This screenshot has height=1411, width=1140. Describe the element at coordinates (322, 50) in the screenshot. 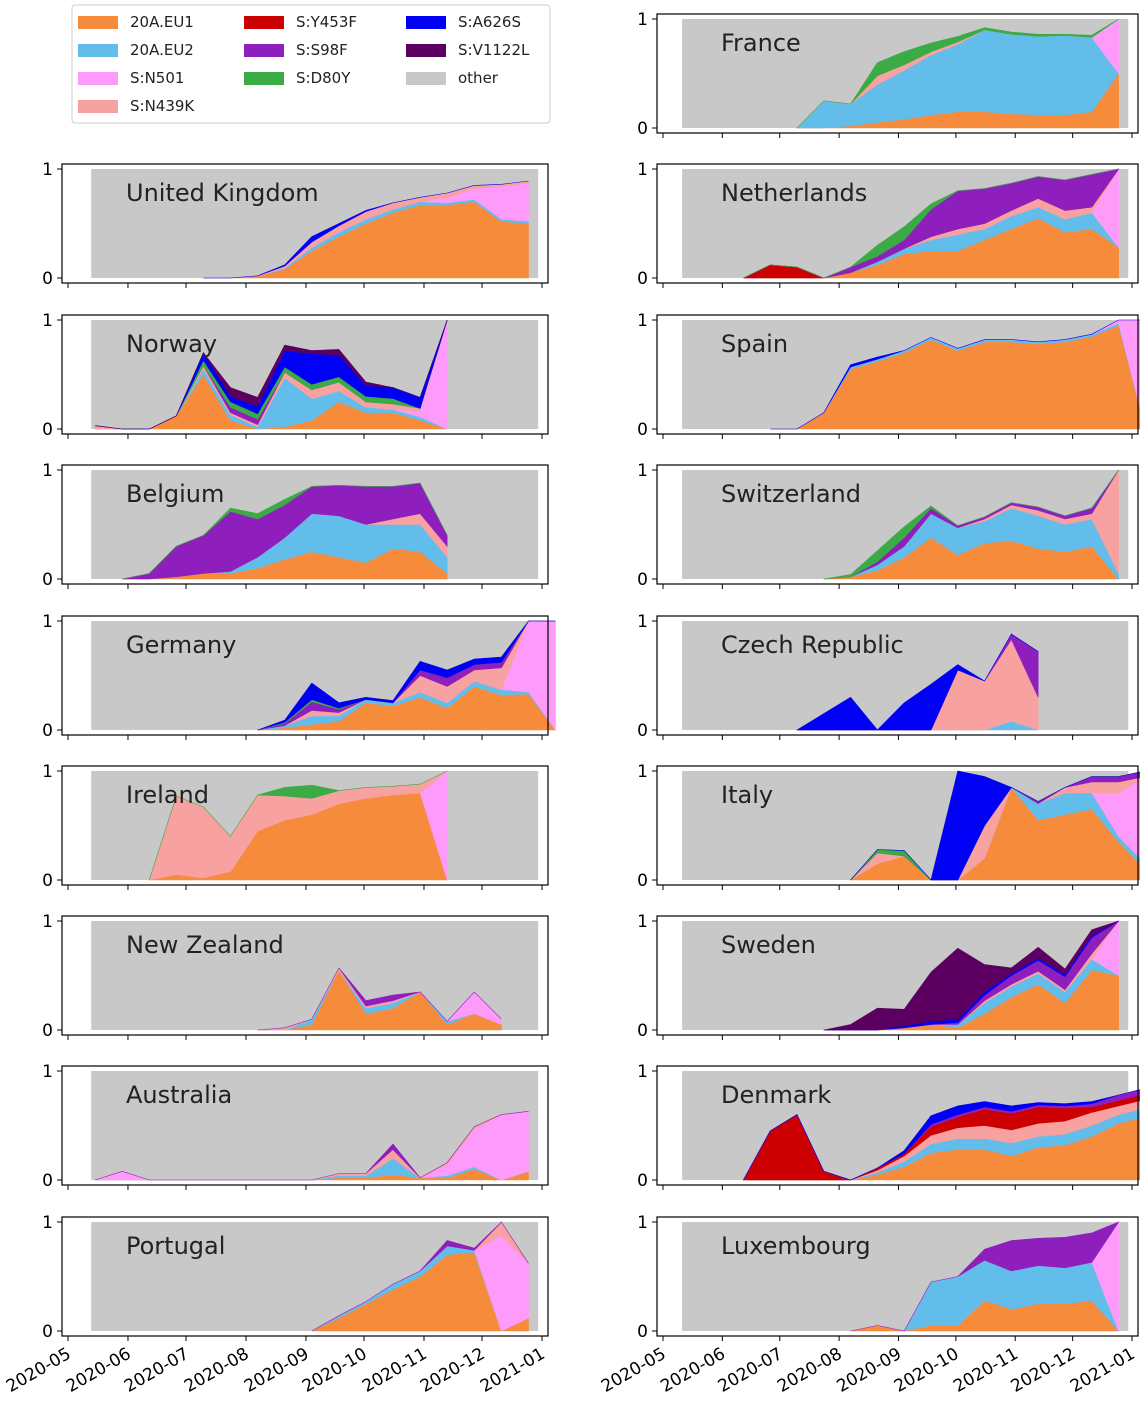

I see `legend-label: S:S98F` at that location.